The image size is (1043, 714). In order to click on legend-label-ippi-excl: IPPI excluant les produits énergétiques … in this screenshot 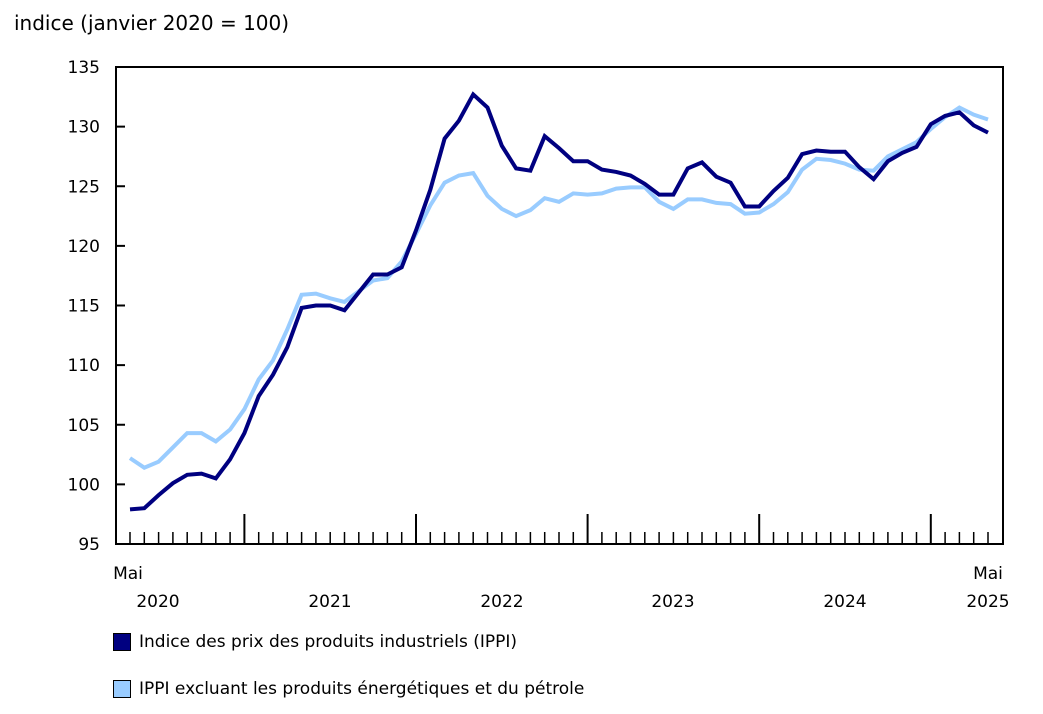, I will do `click(362, 689)`.